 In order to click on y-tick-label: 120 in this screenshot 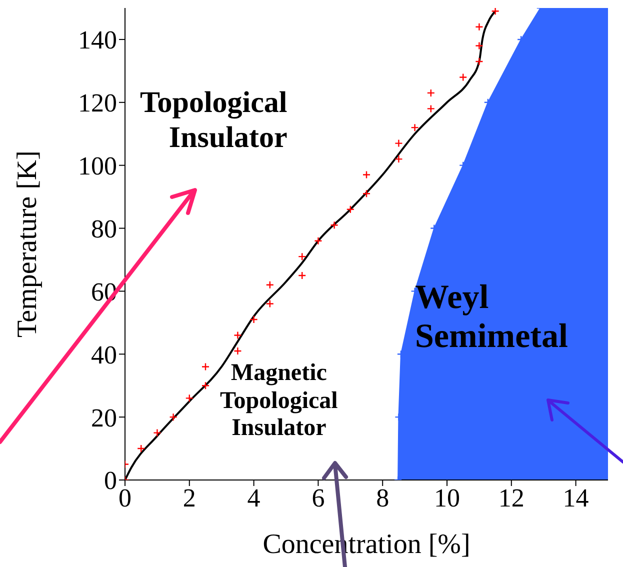, I will do `click(97, 103)`.